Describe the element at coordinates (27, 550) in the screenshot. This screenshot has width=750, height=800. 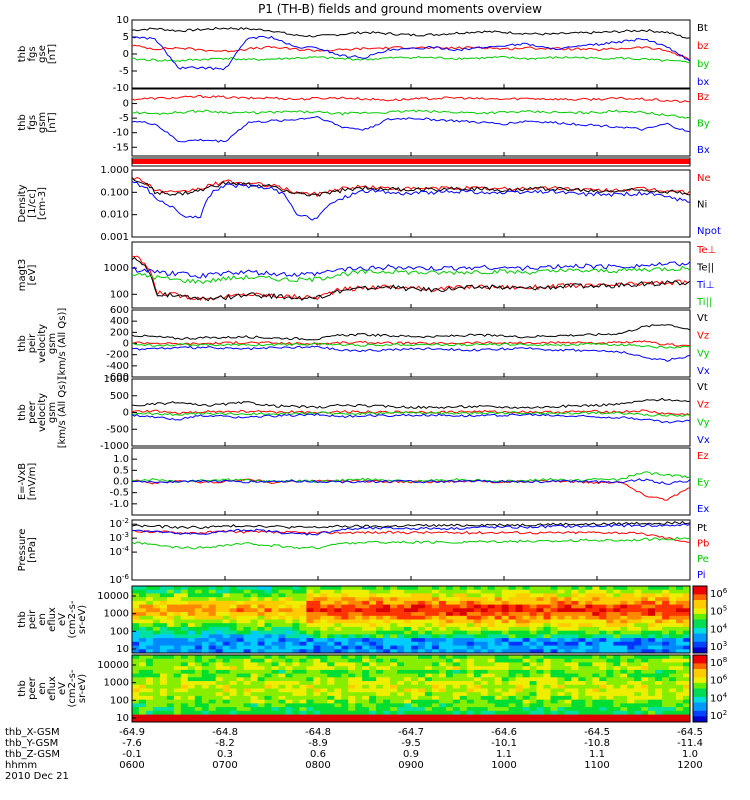
I see `panel-9-ylabel: Pressure[nPa]` at that location.